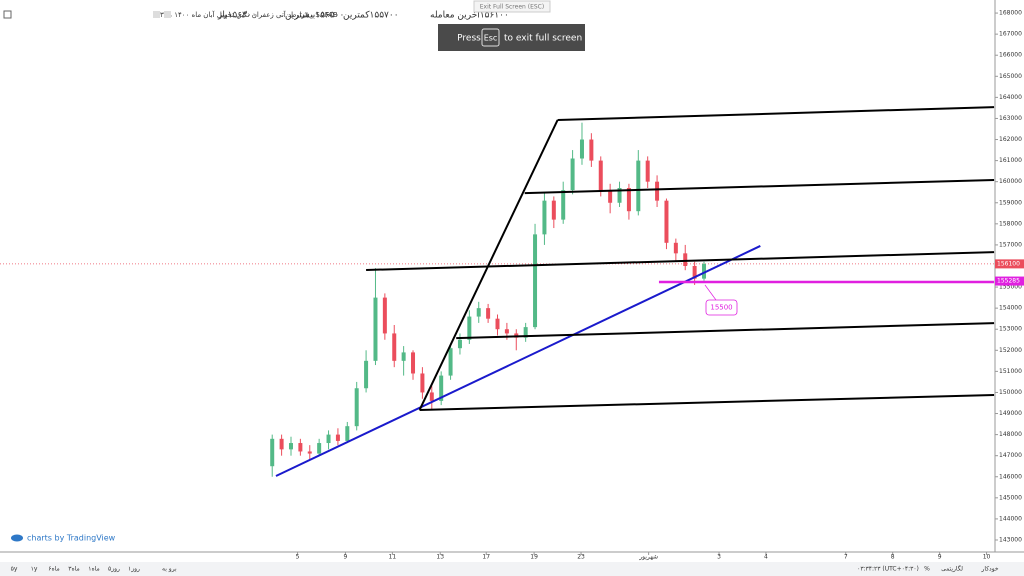  What do you see at coordinates (512, 569) in the screenshot?
I see `bottom-toolbar` at bounding box center [512, 569].